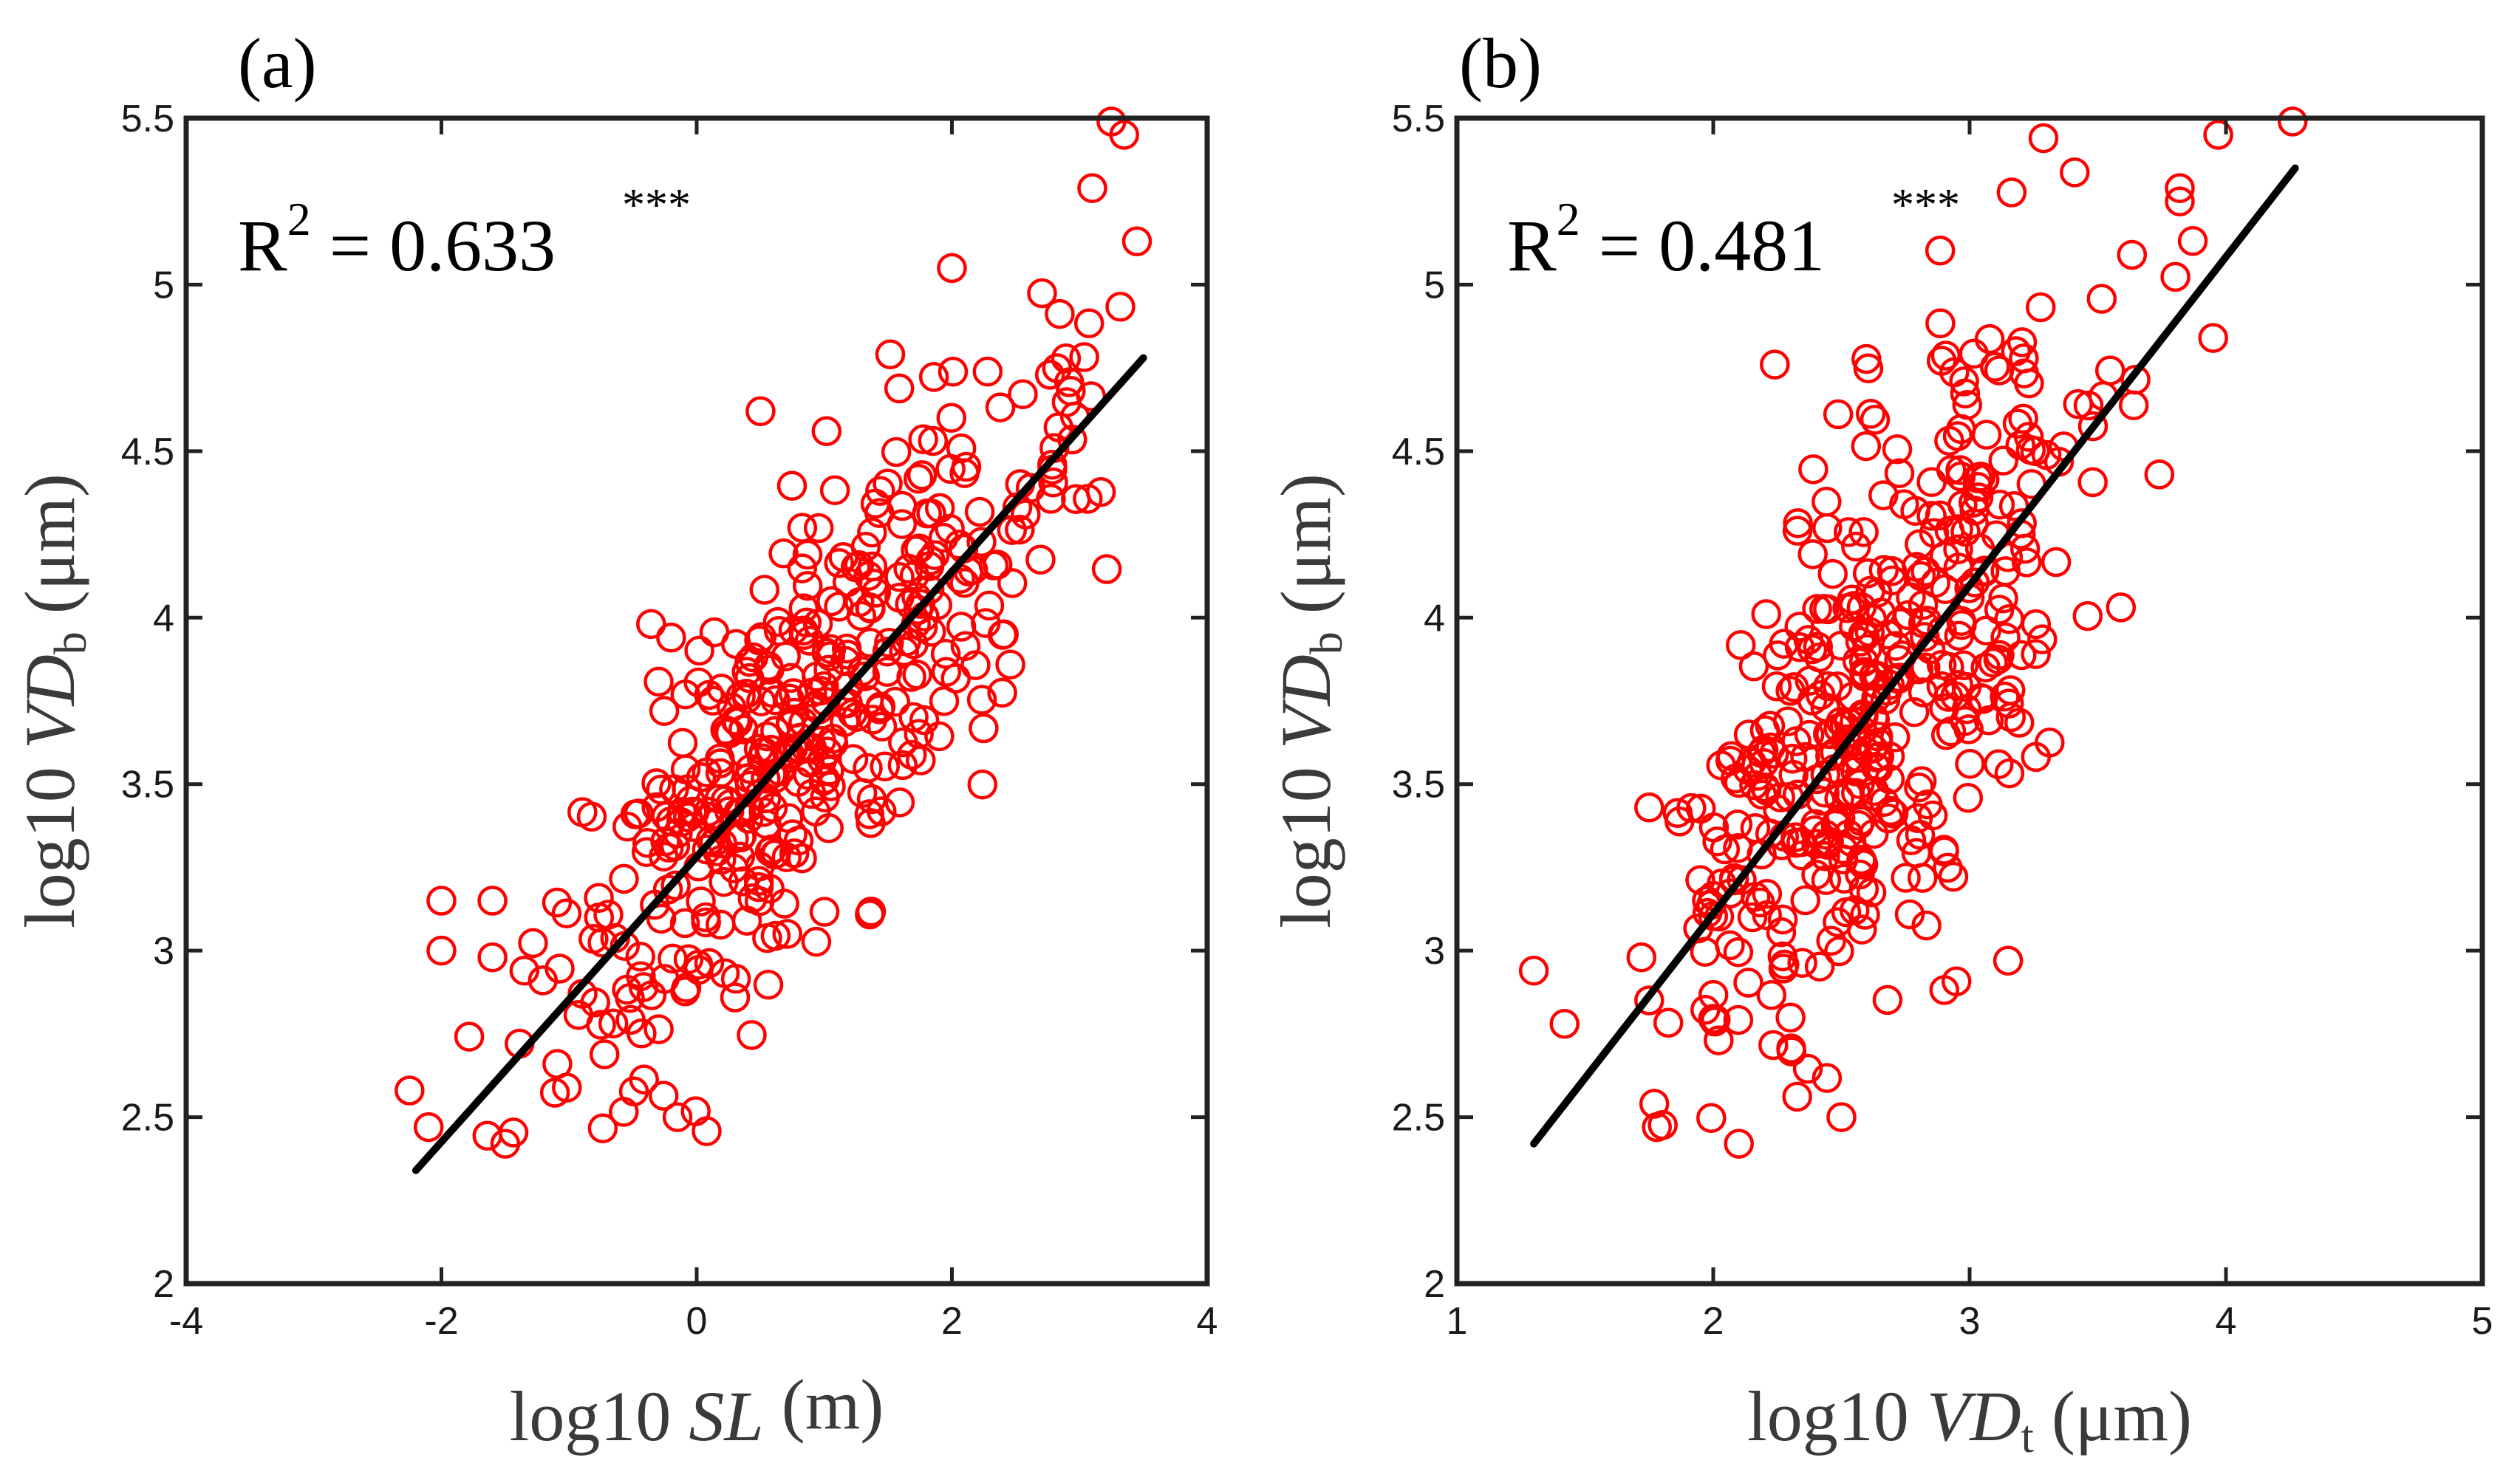 The width and height of the screenshot is (2520, 1469). What do you see at coordinates (1713, 1322) in the screenshot?
I see `panel-b-x-tick-label: 2` at bounding box center [1713, 1322].